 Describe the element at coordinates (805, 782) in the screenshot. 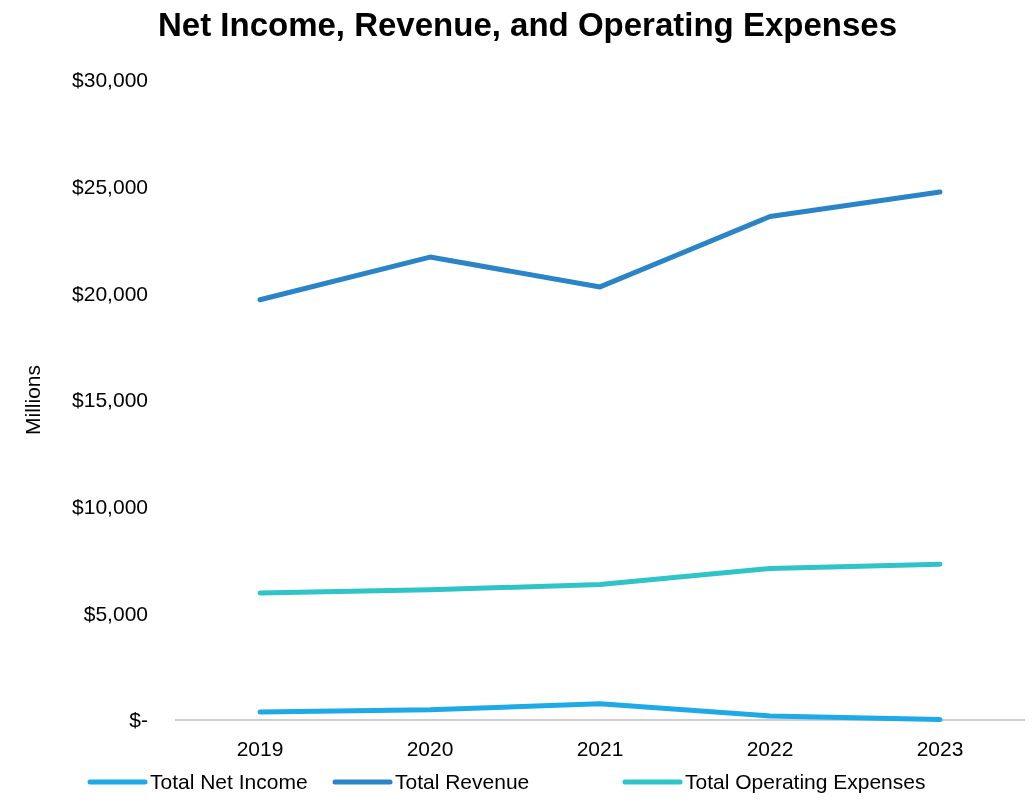

I see `legend-label: Total Operating Expenses` at that location.